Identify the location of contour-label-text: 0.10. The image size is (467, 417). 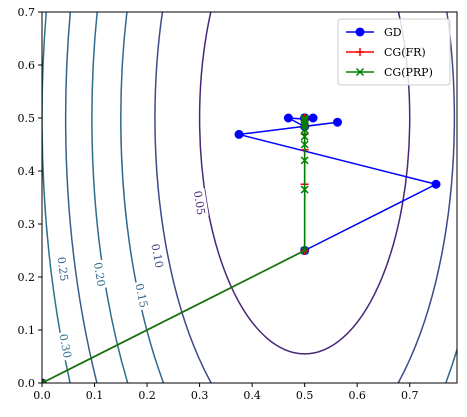
(156, 256).